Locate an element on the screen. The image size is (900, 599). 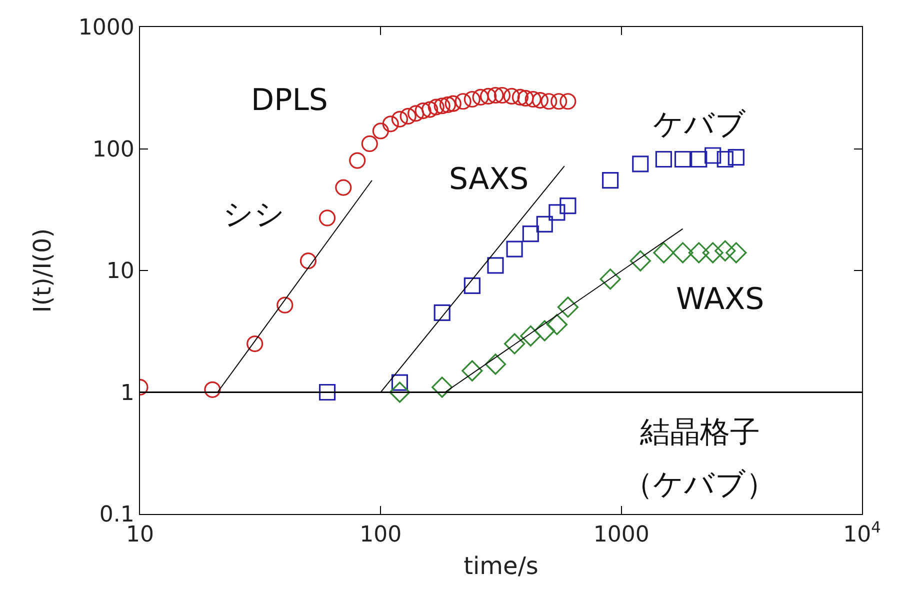
y-tick-label: 10 is located at coordinates (120, 271).